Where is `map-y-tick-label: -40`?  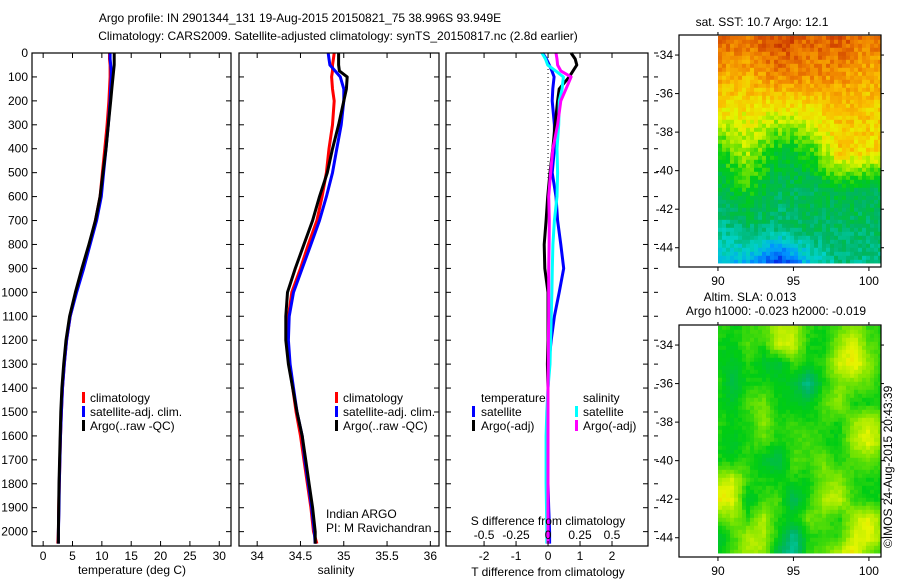
map-y-tick-label: -40 is located at coordinates (665, 171).